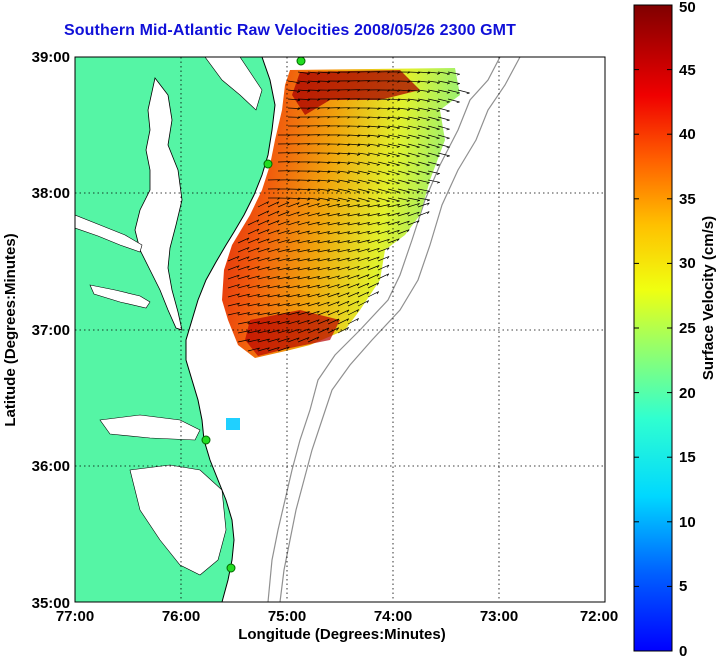 This screenshot has height=659, width=724. Describe the element at coordinates (150, 427) in the screenshot. I see `albemarle-sound` at that location.